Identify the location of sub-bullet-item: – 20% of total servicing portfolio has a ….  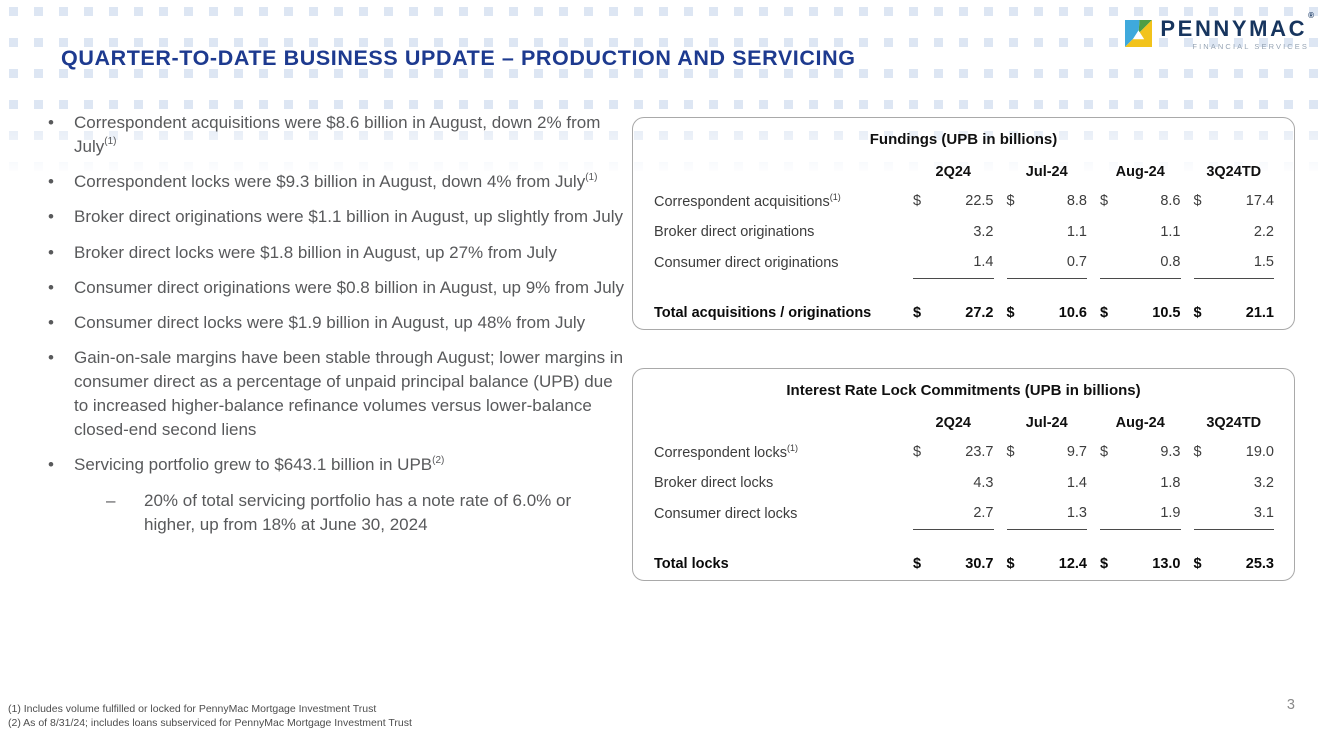
(366, 513).